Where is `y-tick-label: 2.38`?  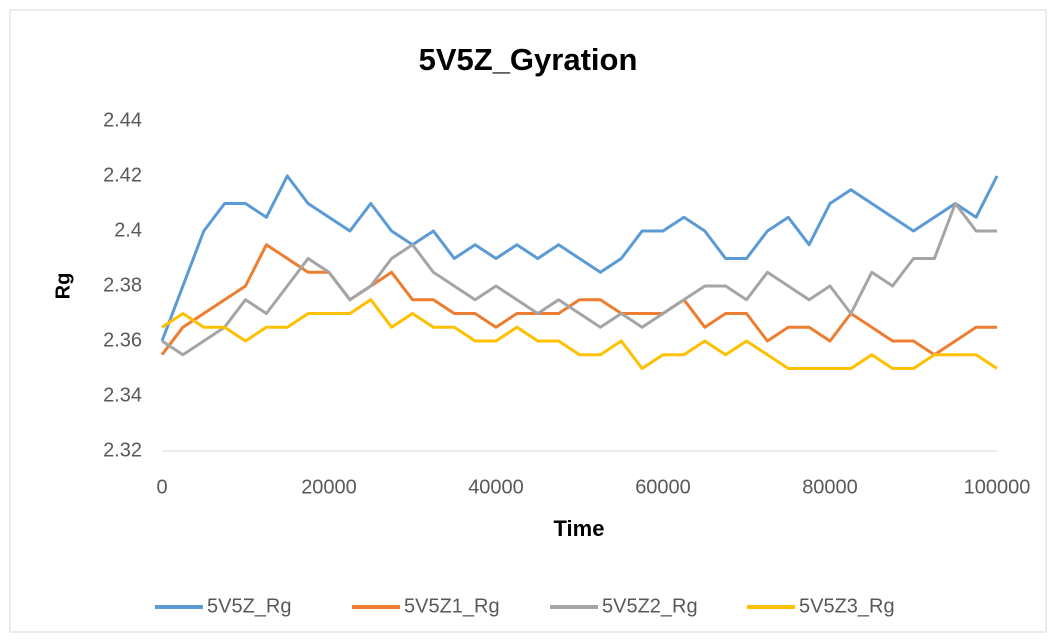
y-tick-label: 2.38 is located at coordinates (122, 285).